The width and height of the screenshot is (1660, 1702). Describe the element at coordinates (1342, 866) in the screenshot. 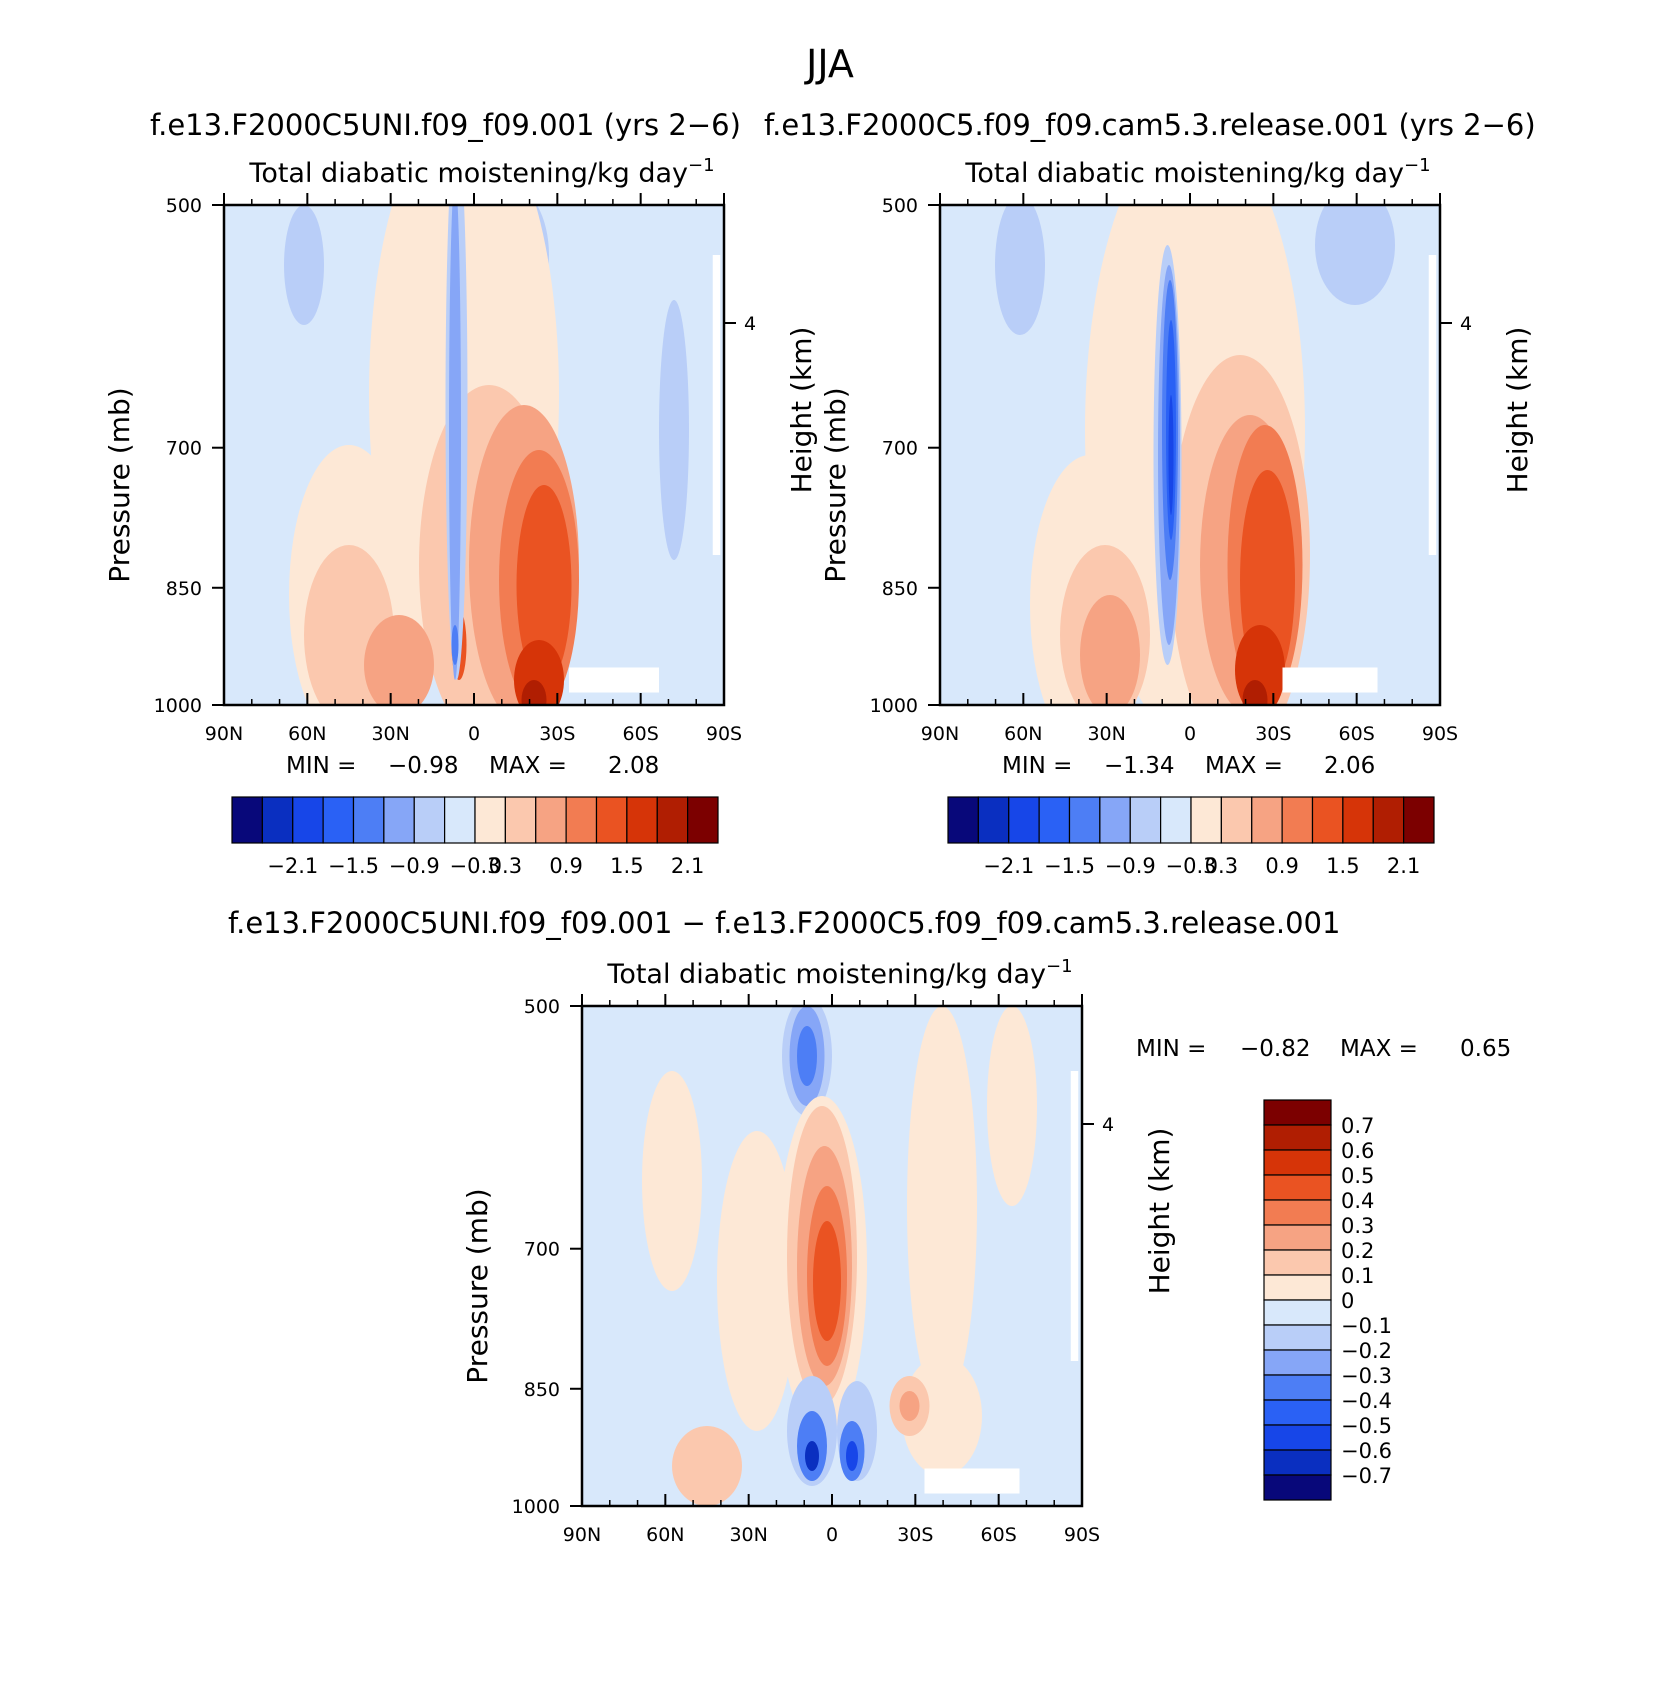

I see `colorbar-tick-label: 1.5` at that location.